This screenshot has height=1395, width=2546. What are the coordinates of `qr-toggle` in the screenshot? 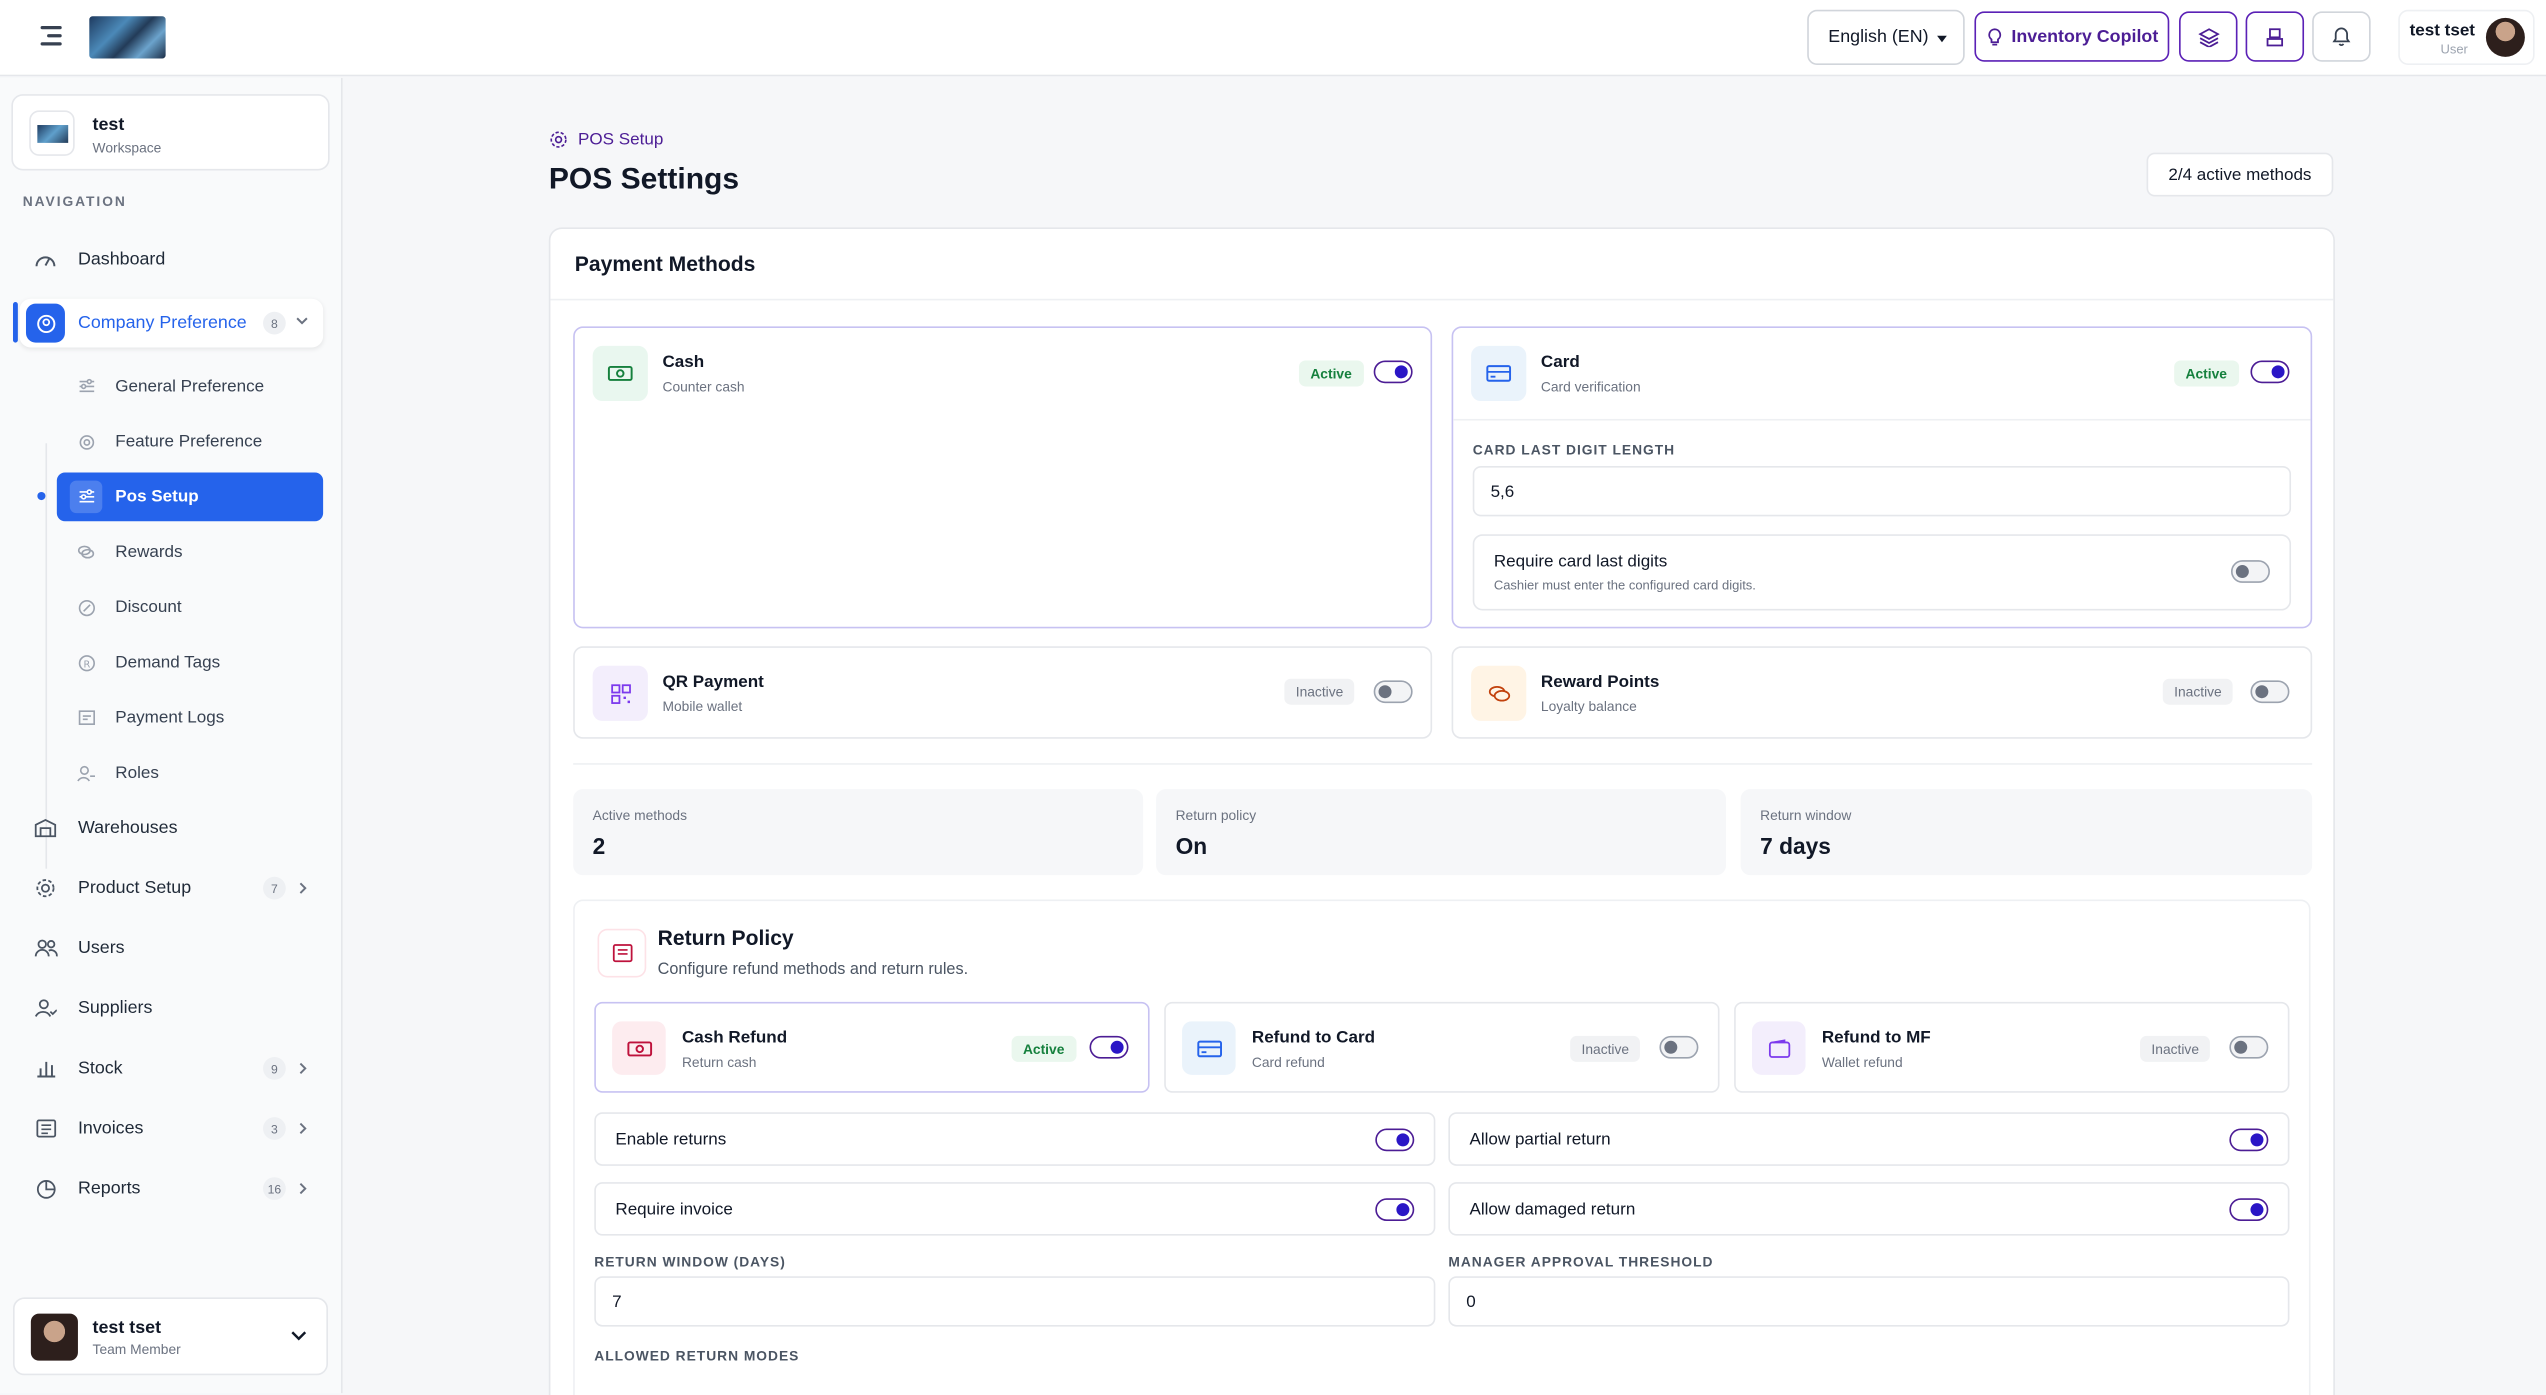 It's located at (1393, 692).